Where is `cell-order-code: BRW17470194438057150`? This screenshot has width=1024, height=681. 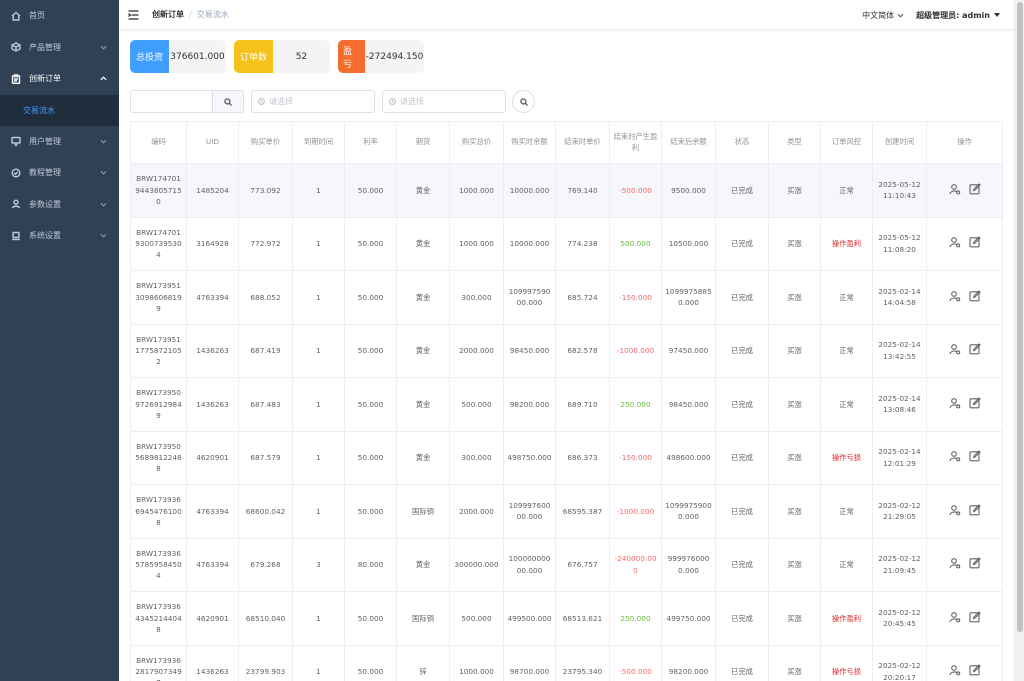 cell-order-code: BRW17470194438057150 is located at coordinates (158, 190).